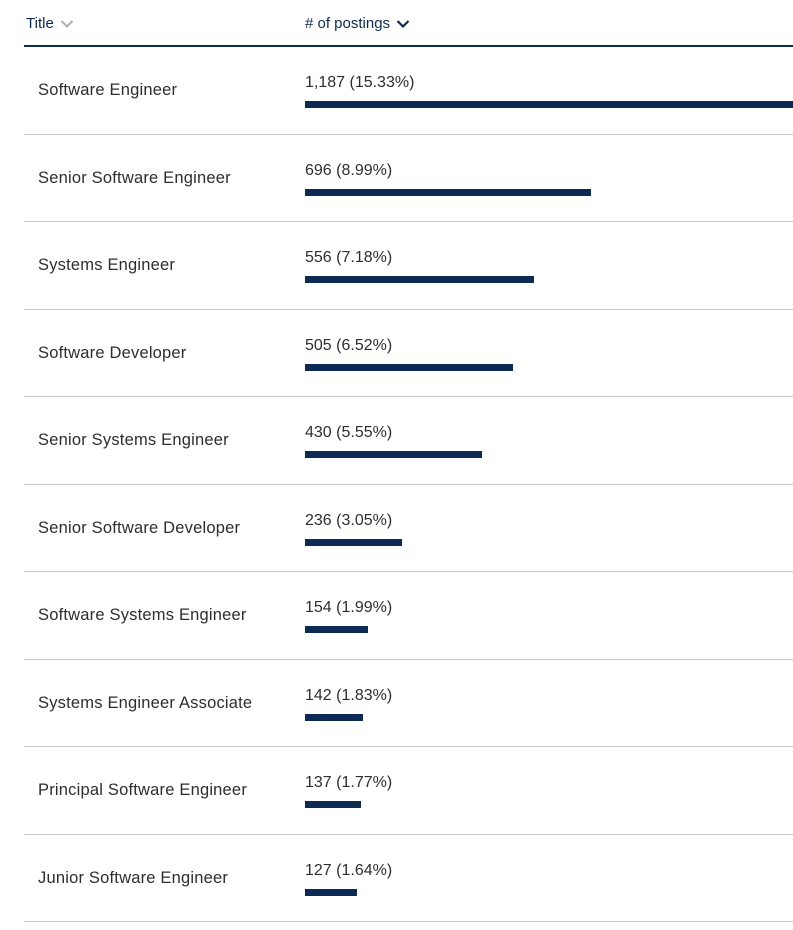 This screenshot has height=930, width=793. What do you see at coordinates (408, 266) in the screenshot?
I see `table-row: Systems Engineer 556 (7.18%)` at bounding box center [408, 266].